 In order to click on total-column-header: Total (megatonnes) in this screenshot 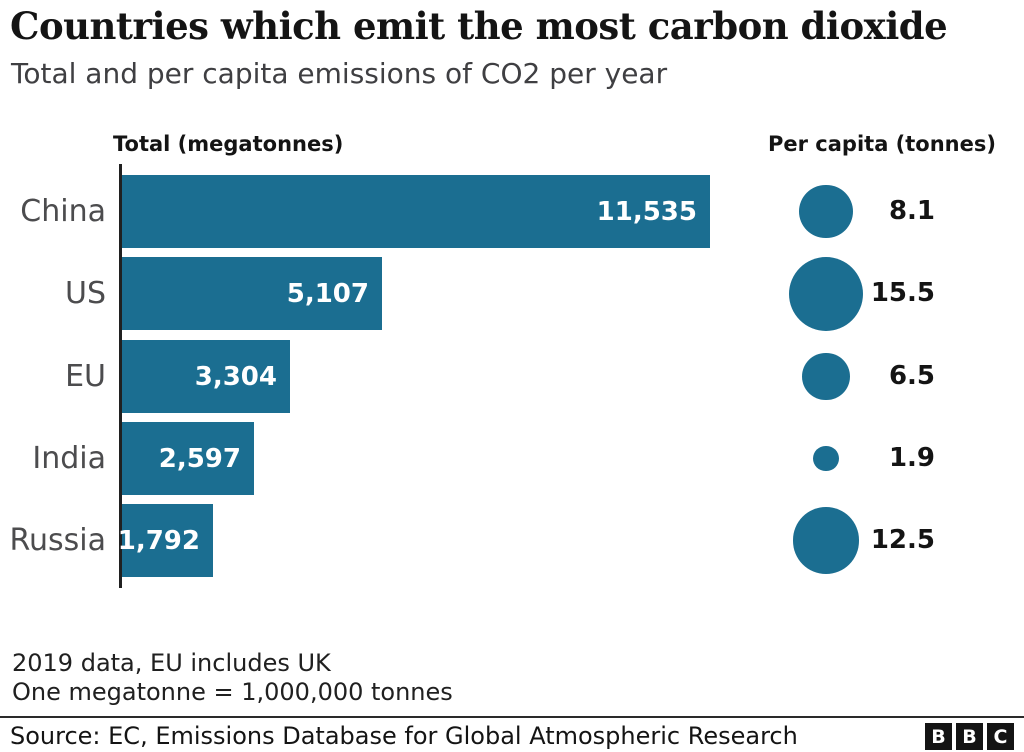, I will do `click(228, 144)`.